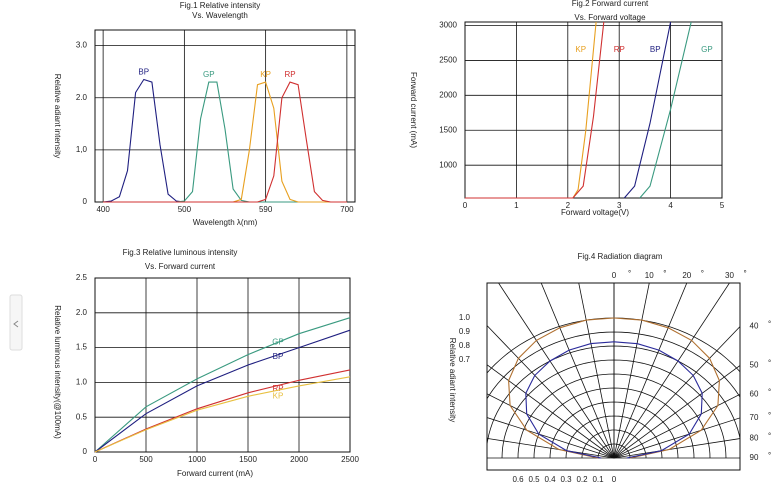 The image size is (775, 488). I want to click on x-axis-label: Forward voltage(V), so click(595, 212).